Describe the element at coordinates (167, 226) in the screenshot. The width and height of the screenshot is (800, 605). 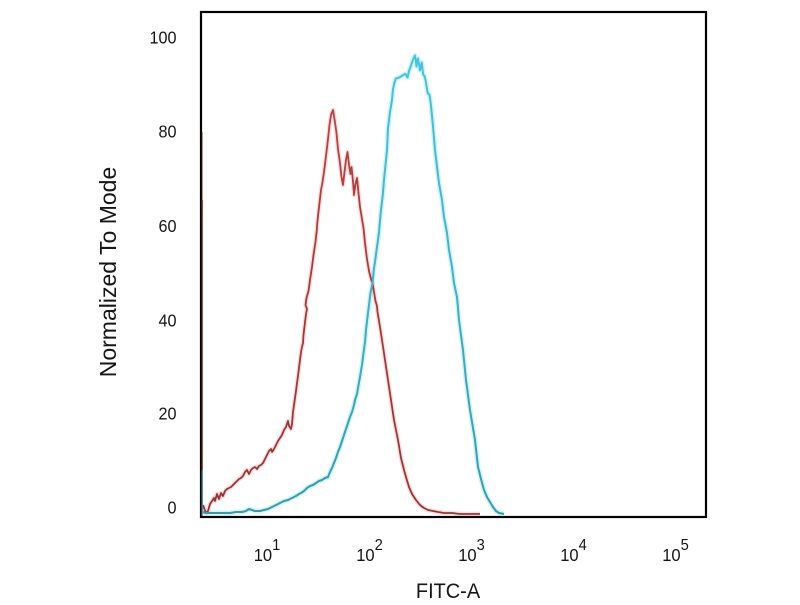
I see `svg-text: 60` at that location.